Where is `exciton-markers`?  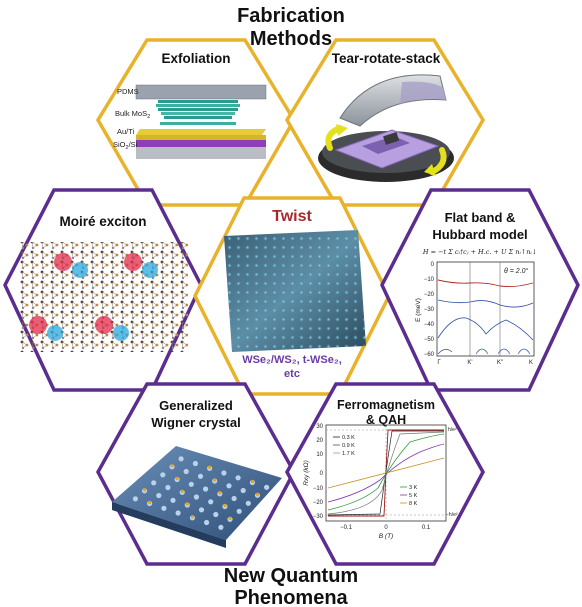
exciton-markers is located at coordinates (93, 297).